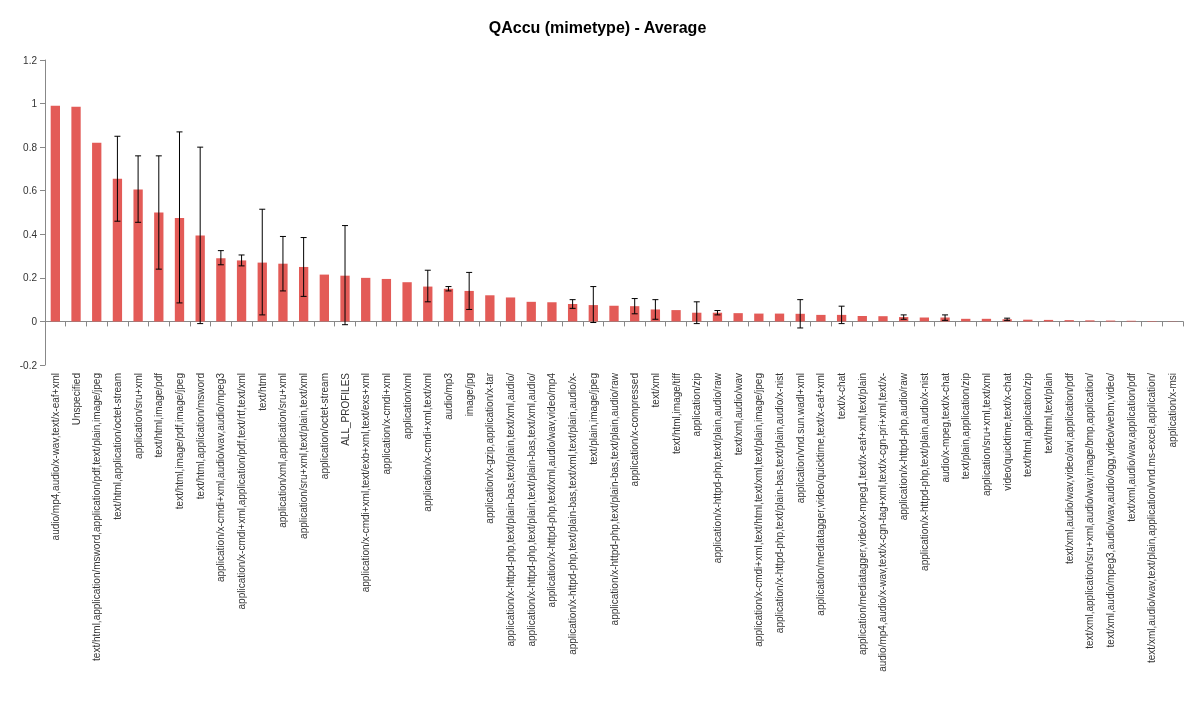 The height and width of the screenshot is (715, 1195). What do you see at coordinates (283, 450) in the screenshot?
I see `x-tick-label: application/xml,application/sru+xml` at bounding box center [283, 450].